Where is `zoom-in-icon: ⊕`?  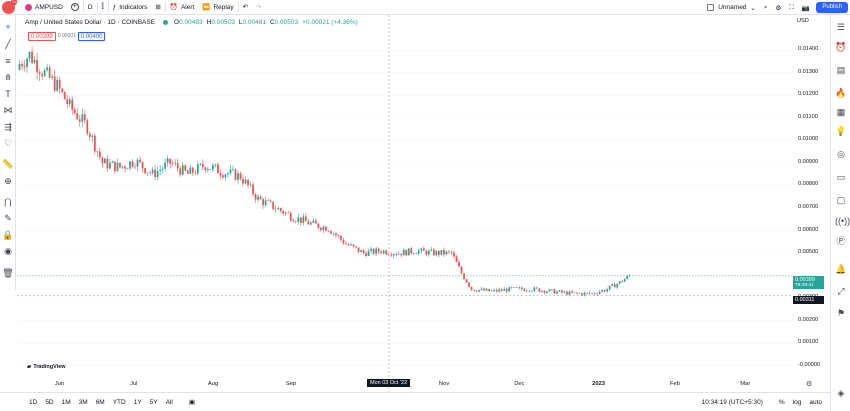
zoom-in-icon: ⊕ is located at coordinates (8, 181).